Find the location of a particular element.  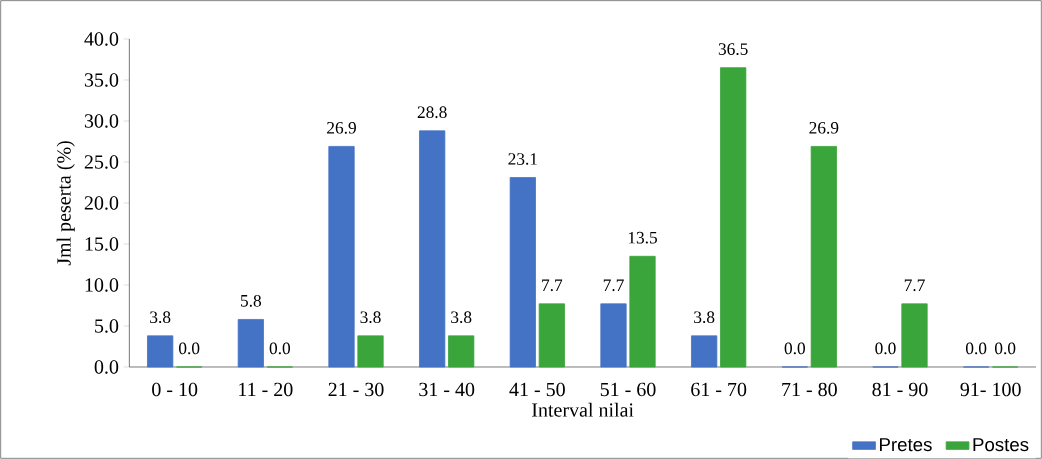

y-tick-label: 30.0 is located at coordinates (101, 121).